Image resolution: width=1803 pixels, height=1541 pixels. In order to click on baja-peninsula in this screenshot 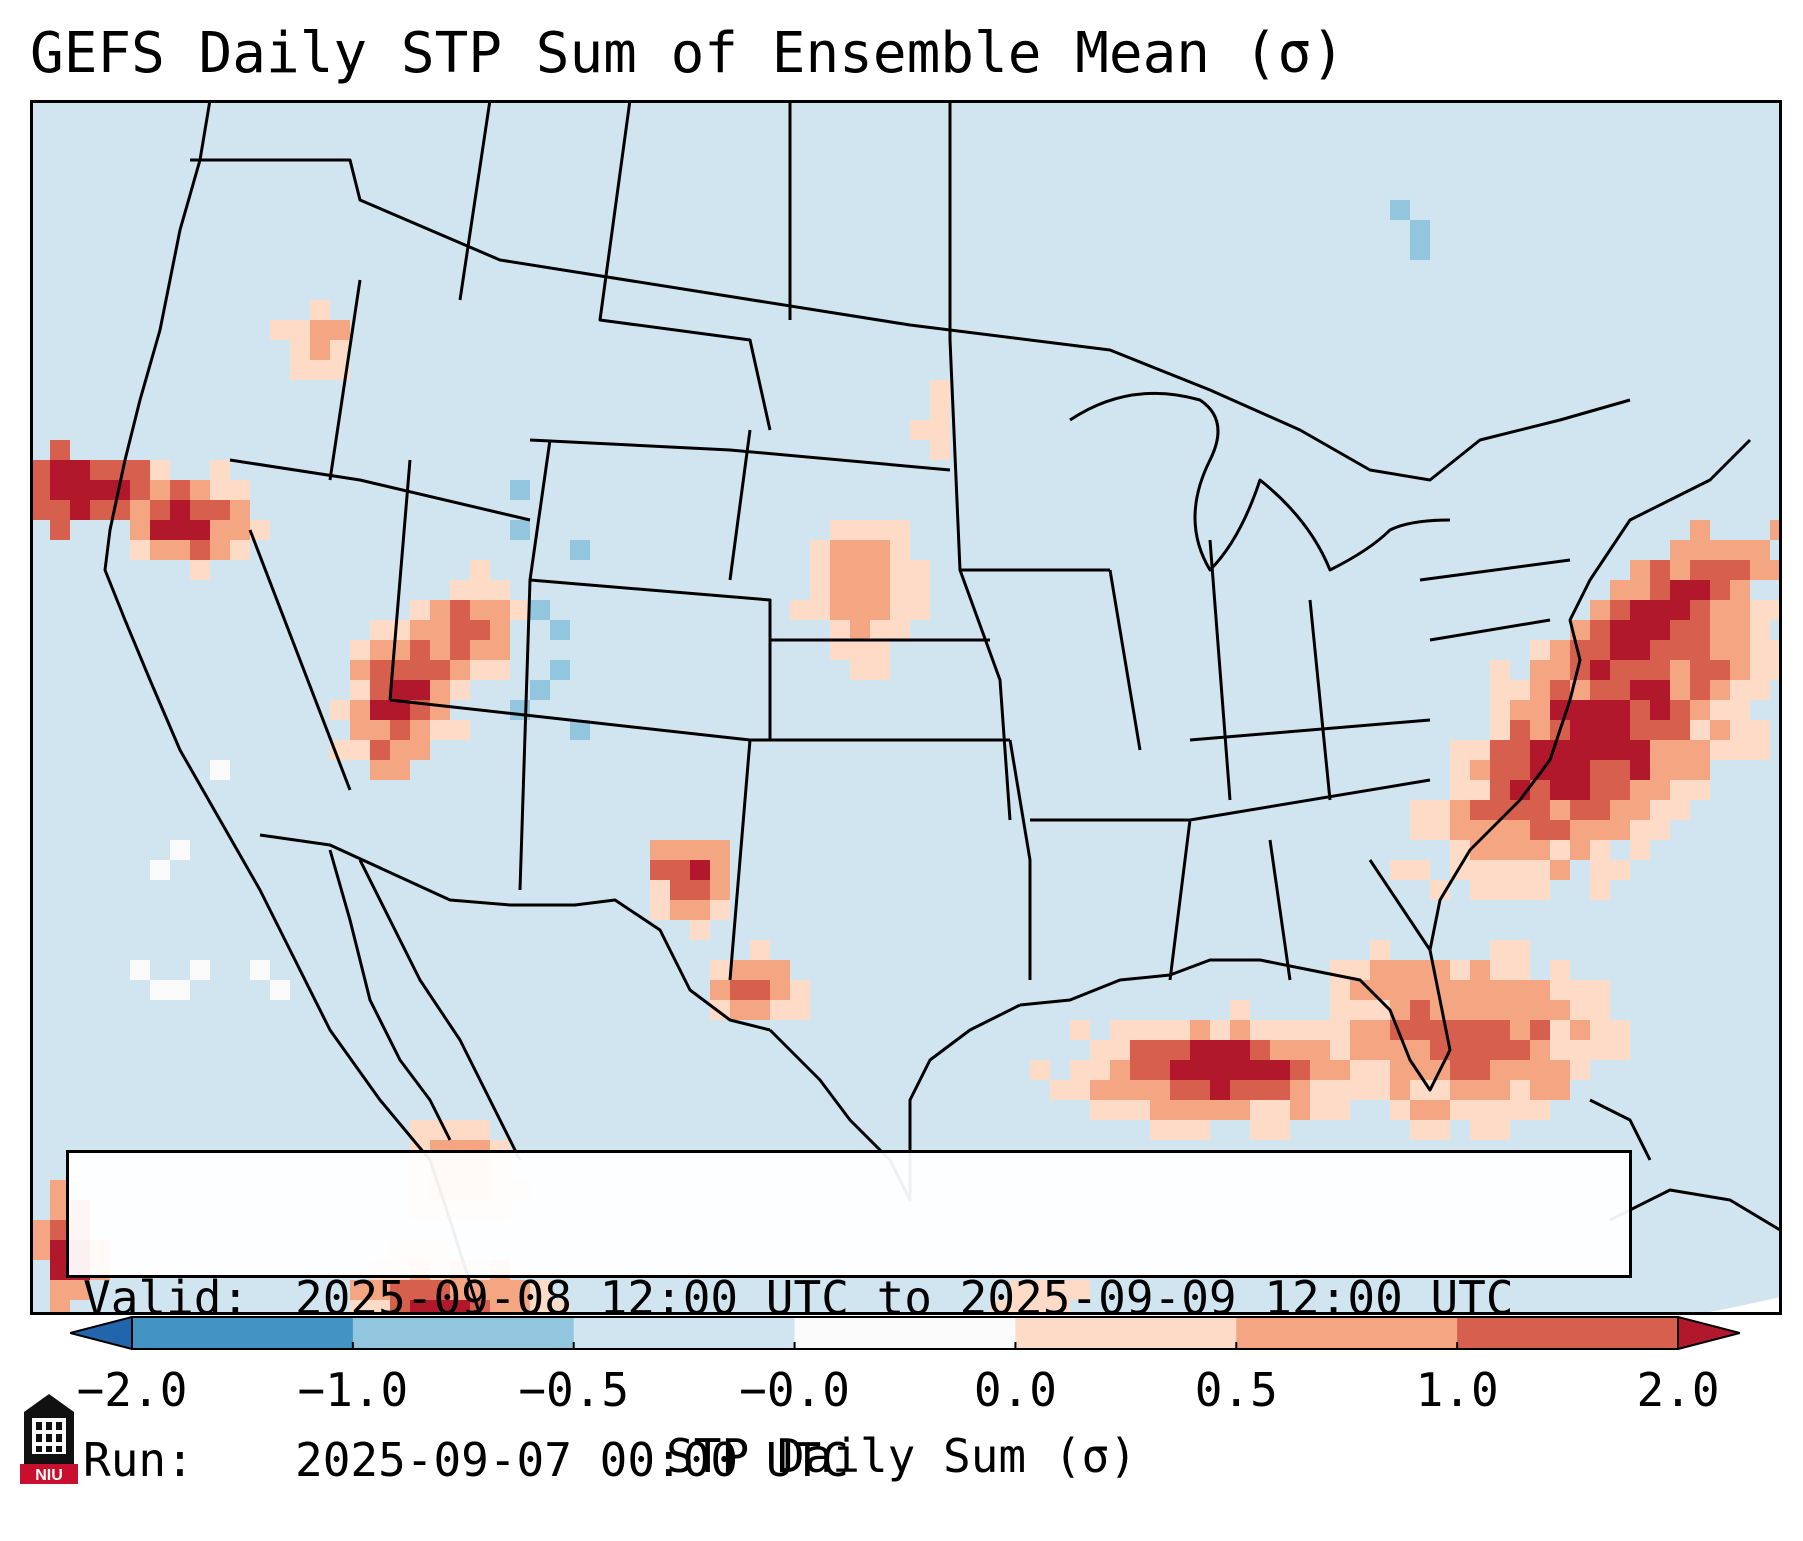, I will do `click(390, 995)`.